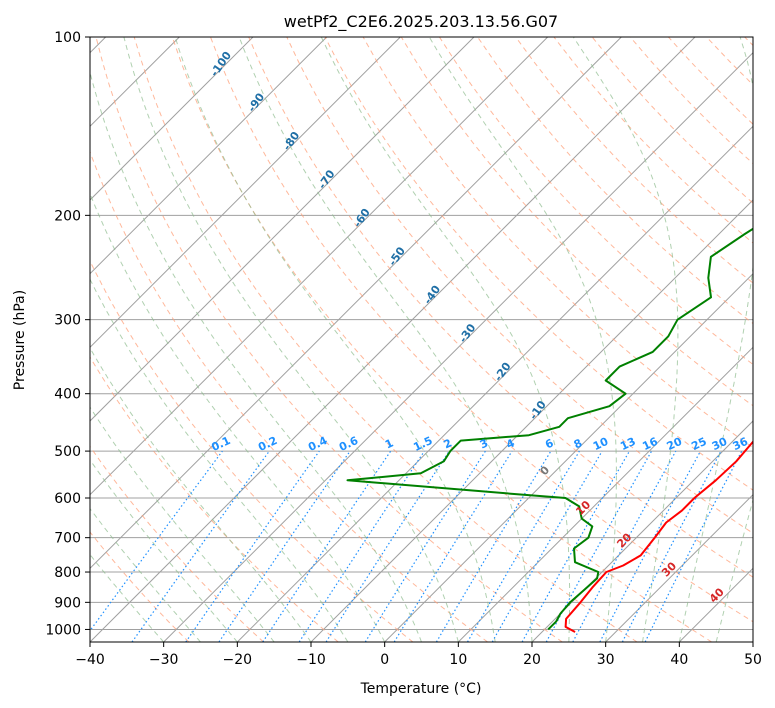 The height and width of the screenshot is (708, 775). I want to click on y-tick-label: 700, so click(67, 539).